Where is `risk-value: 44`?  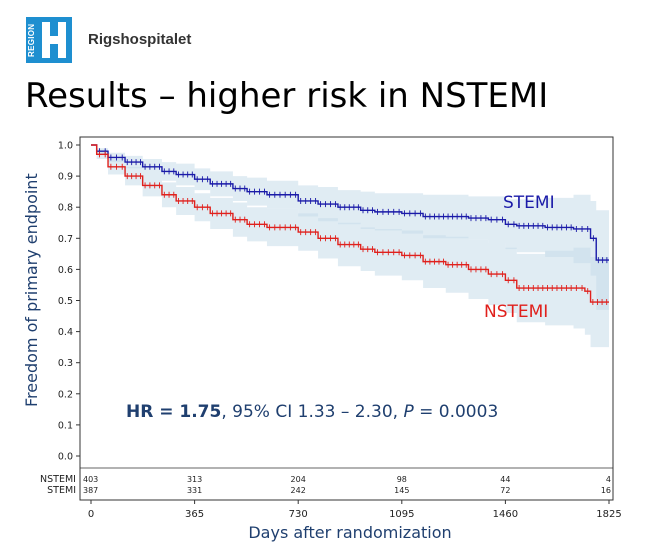 risk-value: 44 is located at coordinates (505, 479).